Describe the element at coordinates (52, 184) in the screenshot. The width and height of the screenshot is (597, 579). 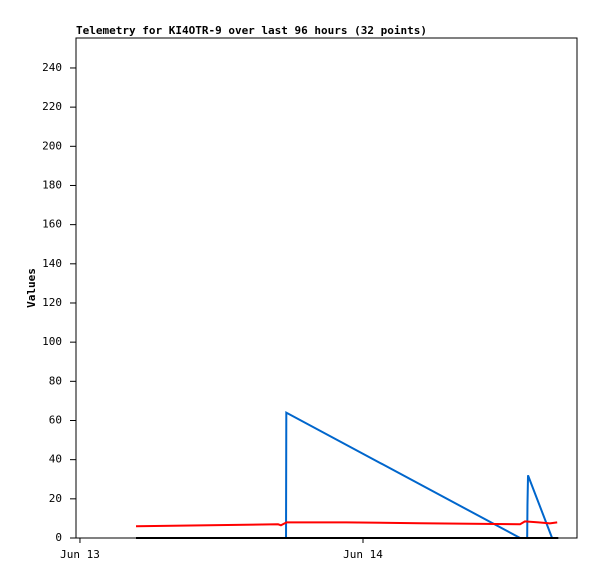
I see `y-tick-label: 180` at that location.